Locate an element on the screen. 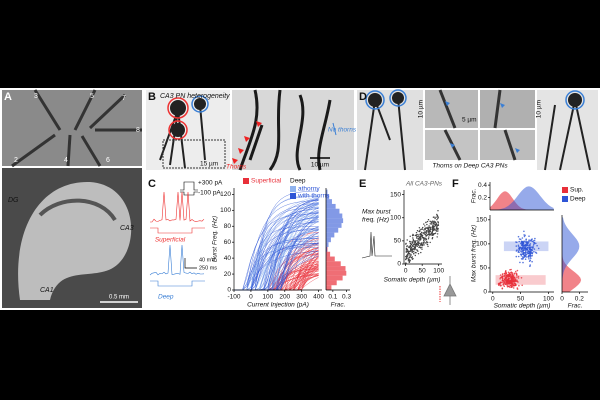  x-axis-label: Current Injection (pA) is located at coordinates (278, 305).